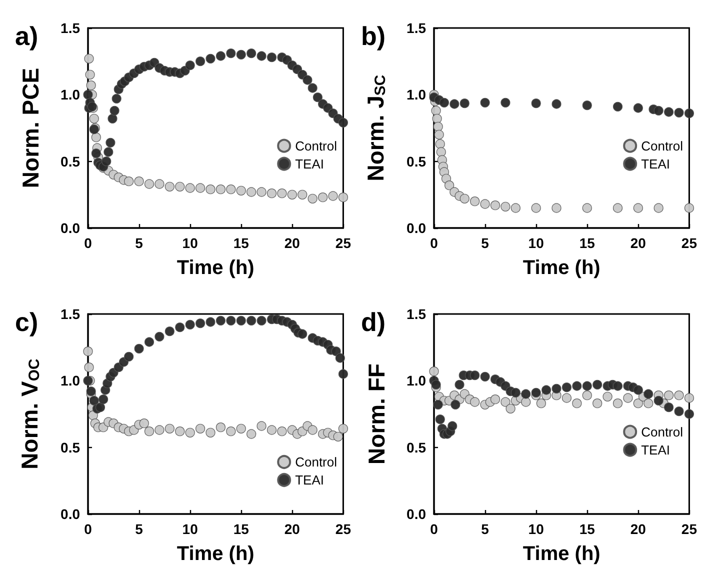  What do you see at coordinates (373, 36) in the screenshot?
I see `chart-title: b)` at bounding box center [373, 36].